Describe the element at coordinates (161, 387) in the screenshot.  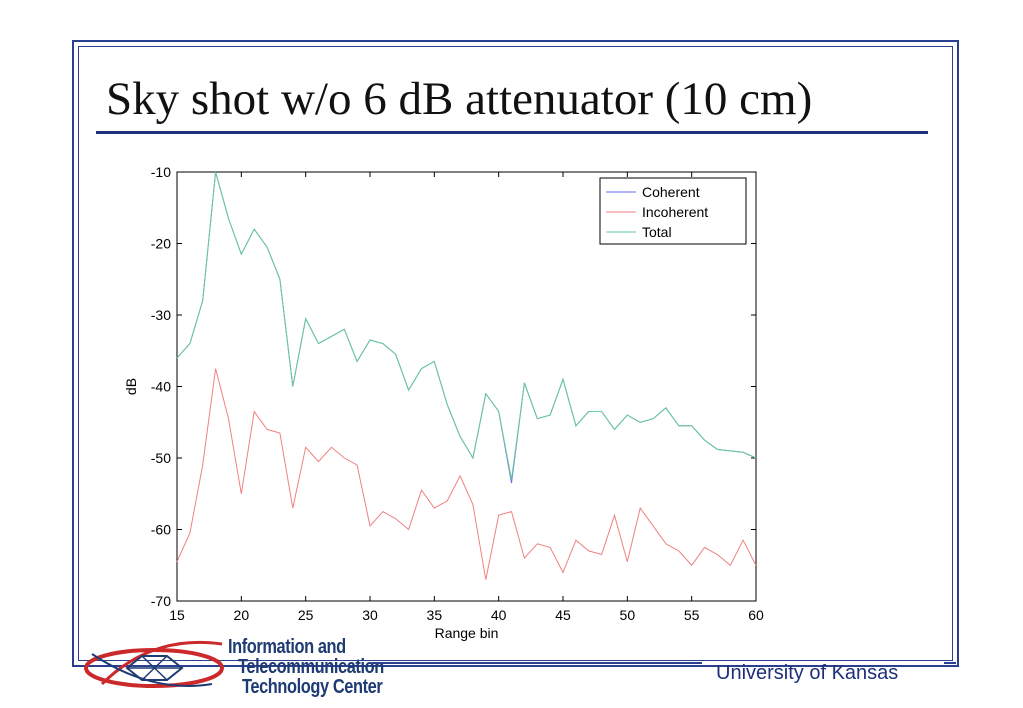
I see `y-tick-label: -40` at that location.